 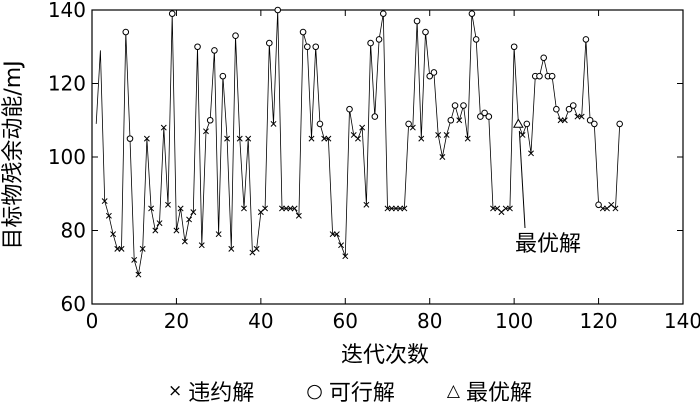 What do you see at coordinates (314, 390) in the screenshot?
I see `circle-marker-icon: ○` at bounding box center [314, 390].